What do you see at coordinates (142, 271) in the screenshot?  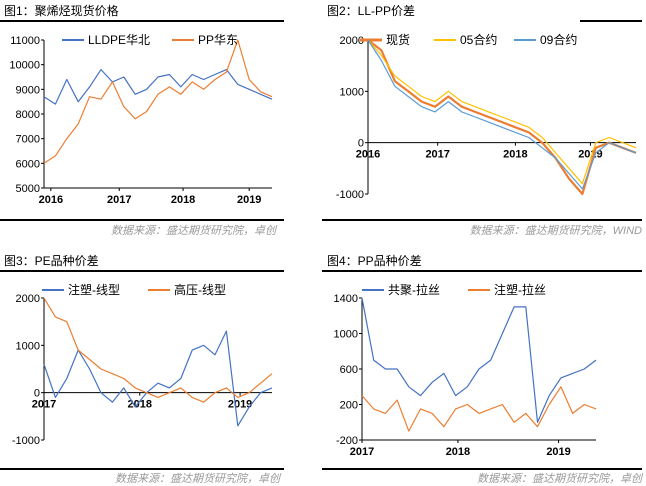 I see `figure-3-top-rule` at bounding box center [142, 271].